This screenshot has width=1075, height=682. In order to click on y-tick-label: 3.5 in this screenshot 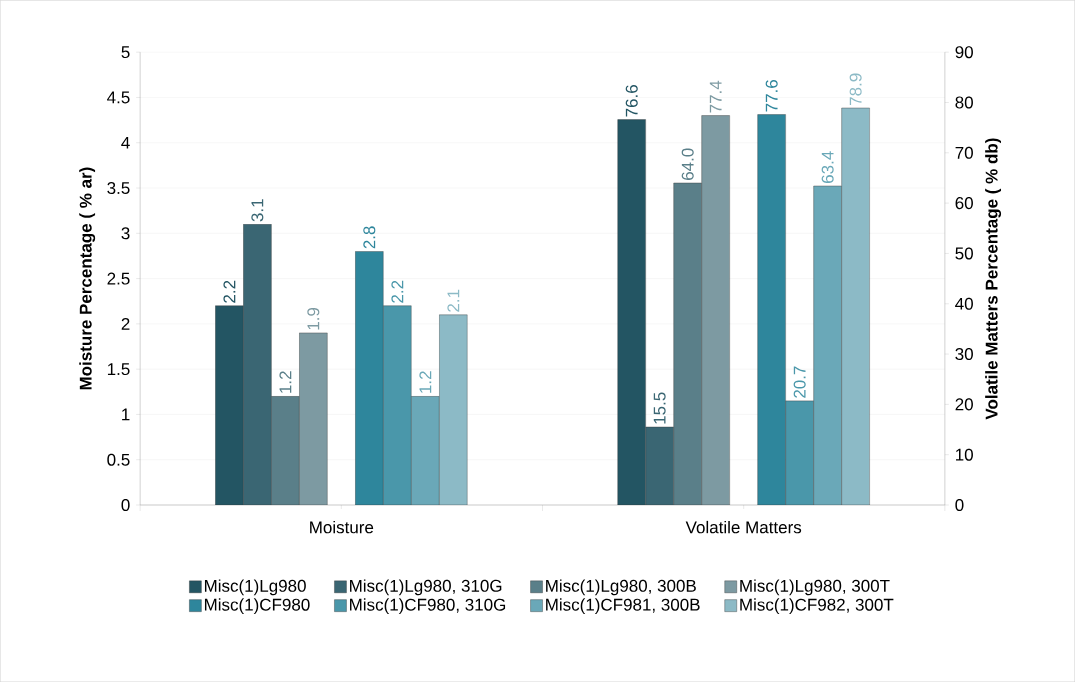, I will do `click(118, 187)`.